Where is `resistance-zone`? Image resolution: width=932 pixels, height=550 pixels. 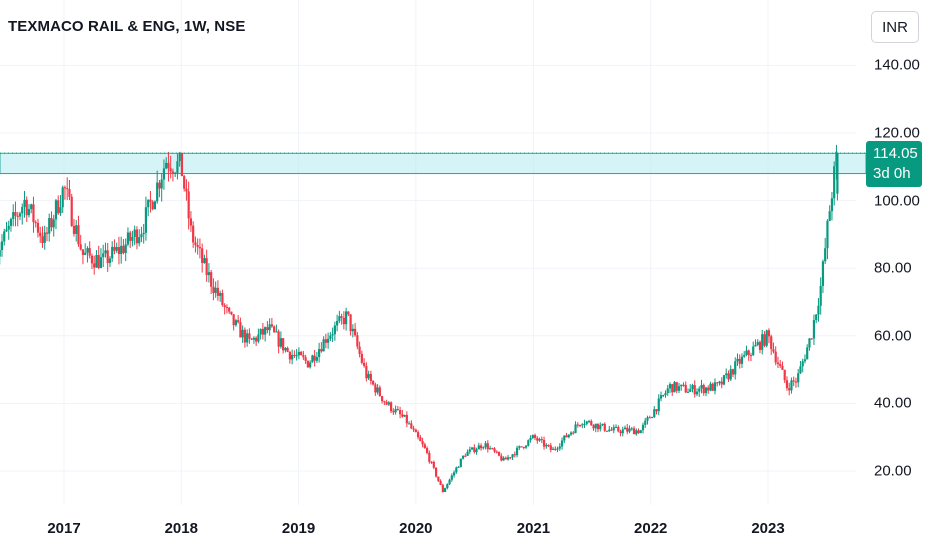 resistance-zone is located at coordinates (433, 163).